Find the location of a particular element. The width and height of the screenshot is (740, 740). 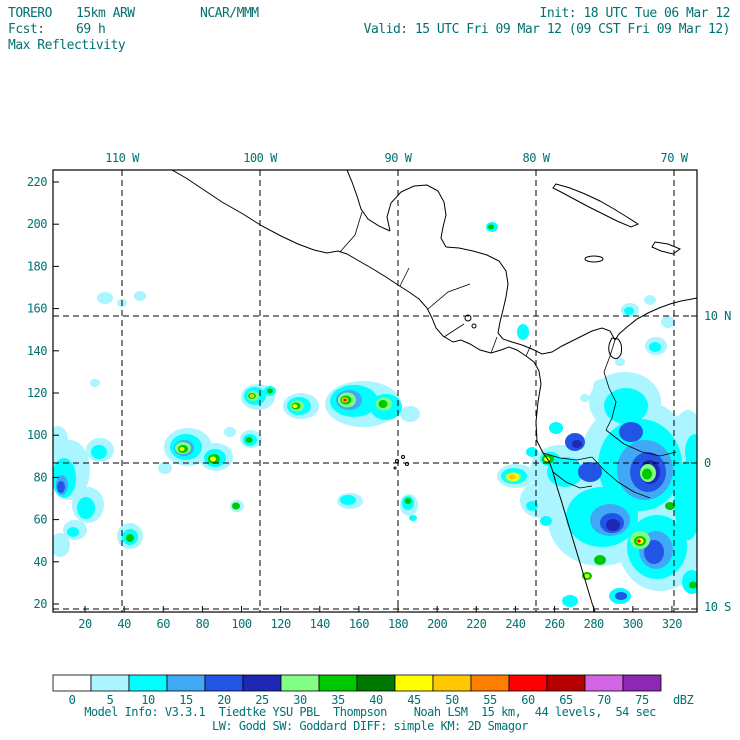

colorbar: 0 5 10 15 20 25 30 35 40 45 50 55 60 65 70 75 dBZ is located at coordinates (373, 690).